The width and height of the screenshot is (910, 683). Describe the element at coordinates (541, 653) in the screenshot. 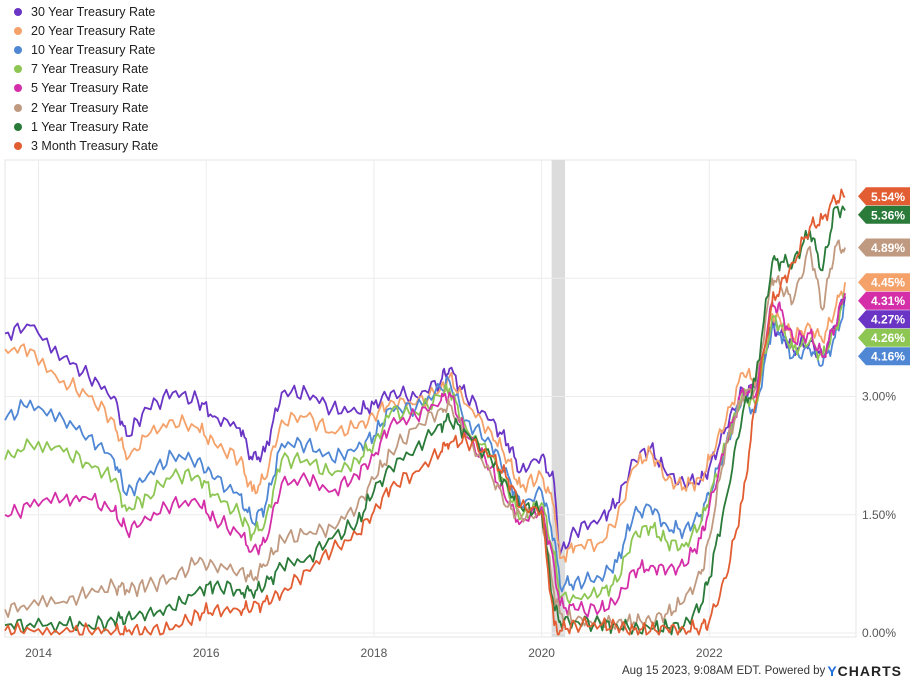

I see `x-tick-label: 2020` at that location.